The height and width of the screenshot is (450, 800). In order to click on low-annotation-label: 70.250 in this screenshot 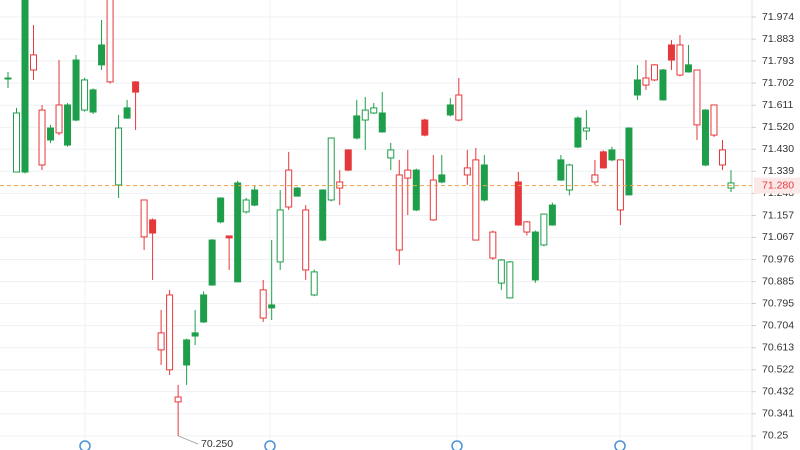, I will do `click(217, 444)`.